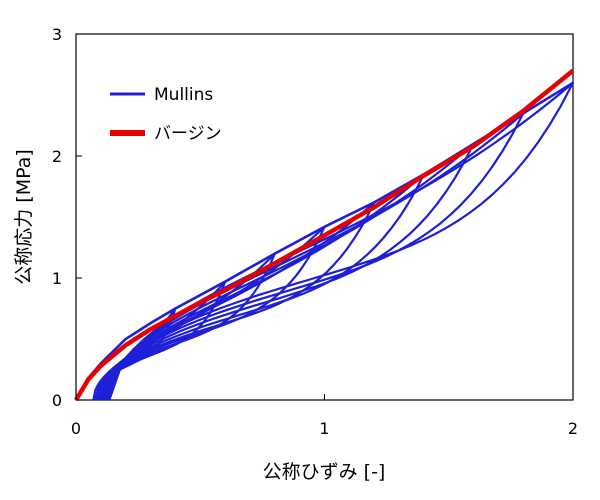 This screenshot has height=500, width=600. What do you see at coordinates (573, 428) in the screenshot?
I see `x-tick-label: 2` at bounding box center [573, 428].